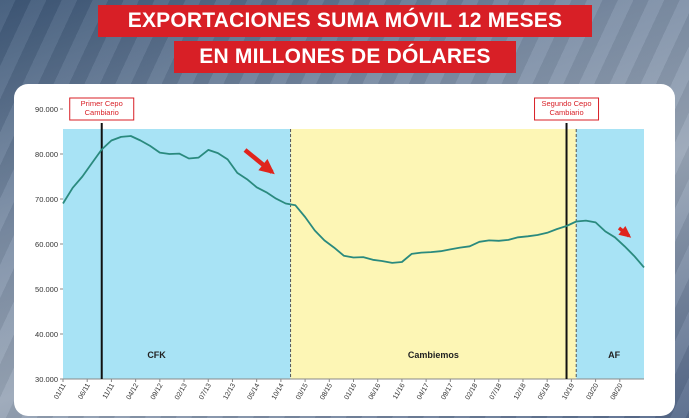  What do you see at coordinates (156, 355) in the screenshot?
I see `period-label-cfk: CFK` at bounding box center [156, 355].